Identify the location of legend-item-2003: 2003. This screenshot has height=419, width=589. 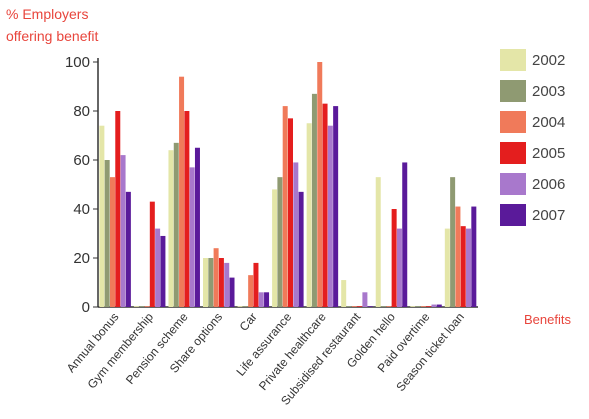
(532, 91).